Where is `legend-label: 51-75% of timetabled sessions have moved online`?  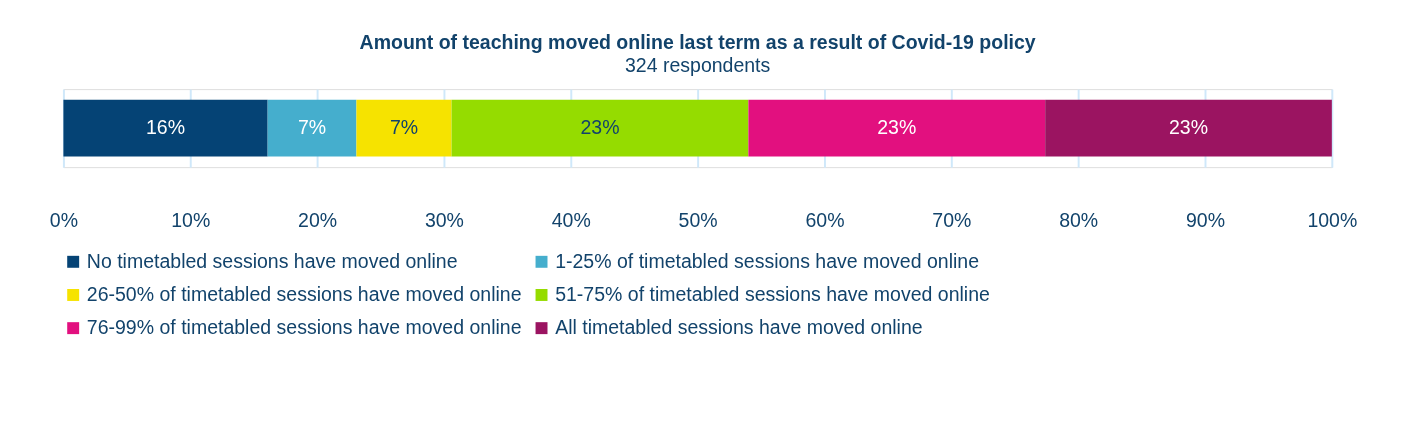 legend-label: 51-75% of timetabled sessions have moved online is located at coordinates (772, 293).